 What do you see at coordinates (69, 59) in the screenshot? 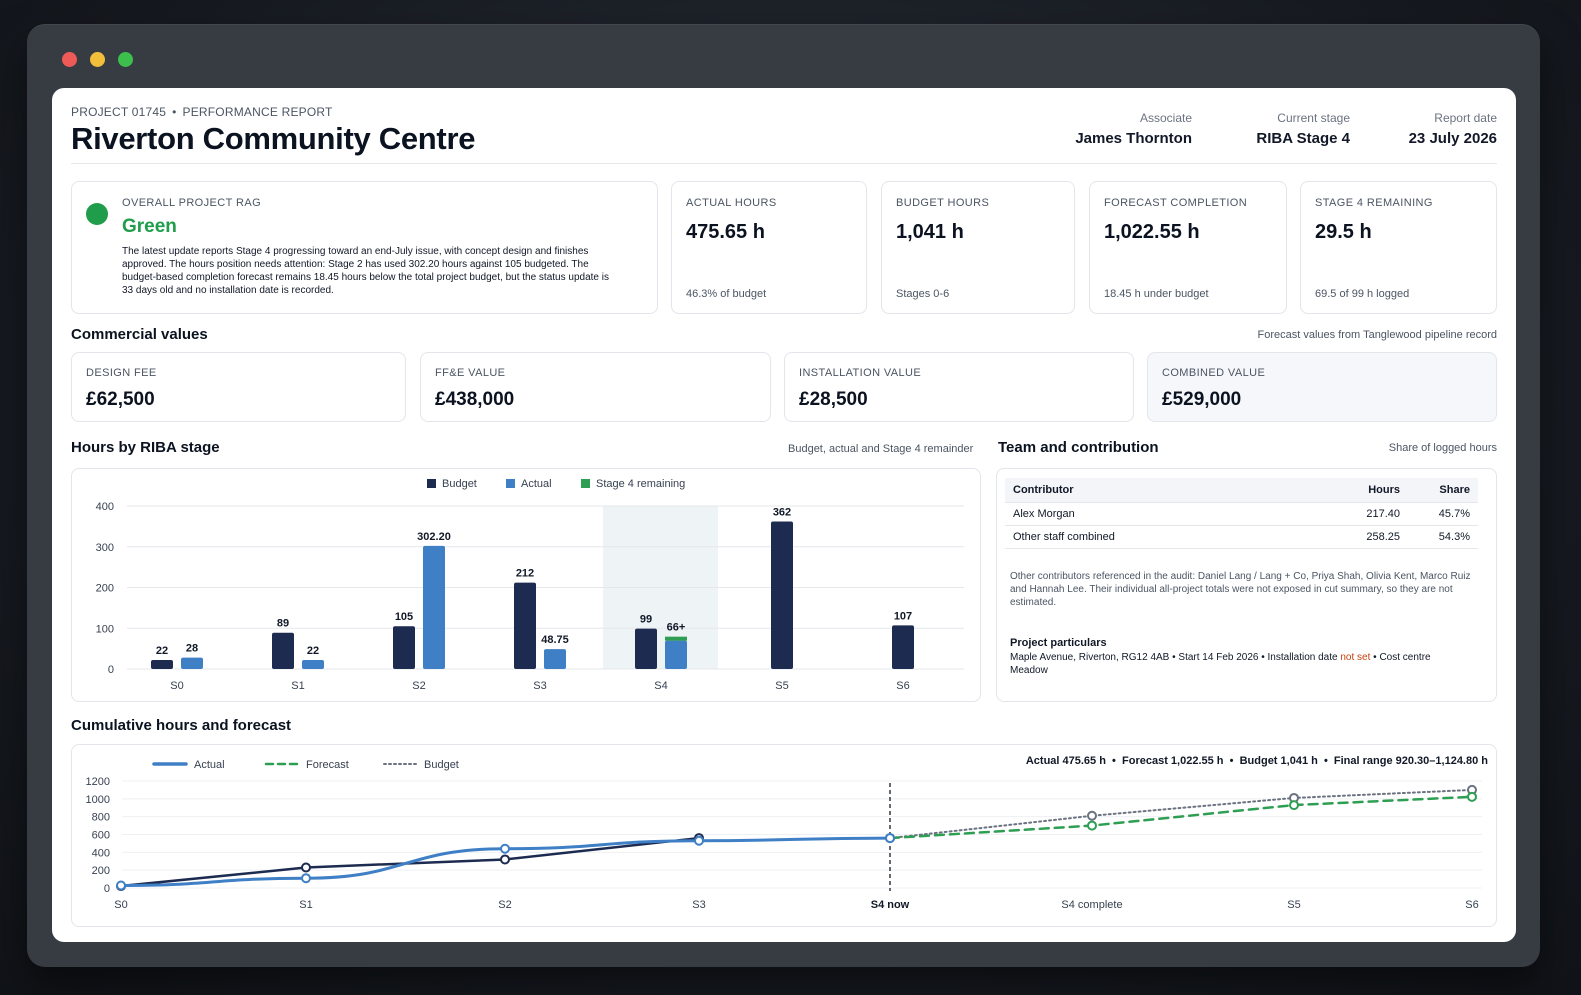
I see `close-window-button` at bounding box center [69, 59].